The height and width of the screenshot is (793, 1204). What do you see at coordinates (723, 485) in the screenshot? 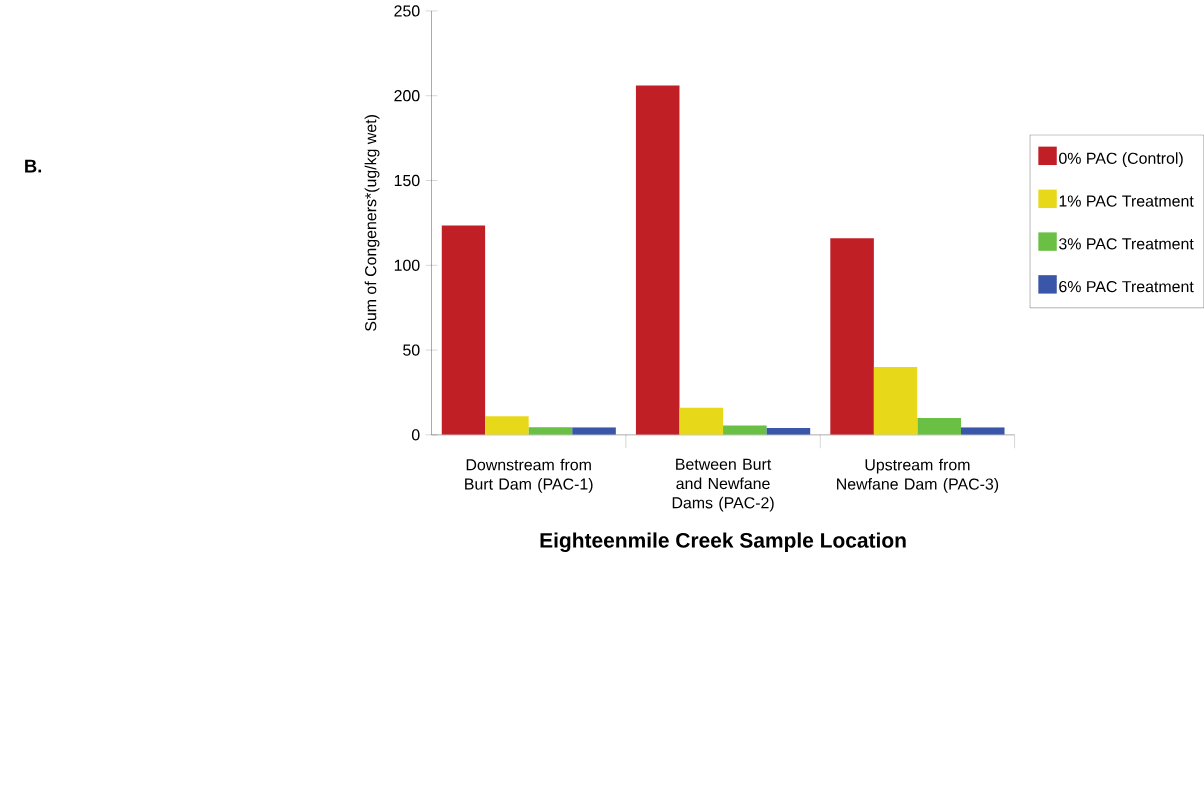
I see `x-tick-label: Between Burt and Newfane Dams (PAC-2)` at bounding box center [723, 485].